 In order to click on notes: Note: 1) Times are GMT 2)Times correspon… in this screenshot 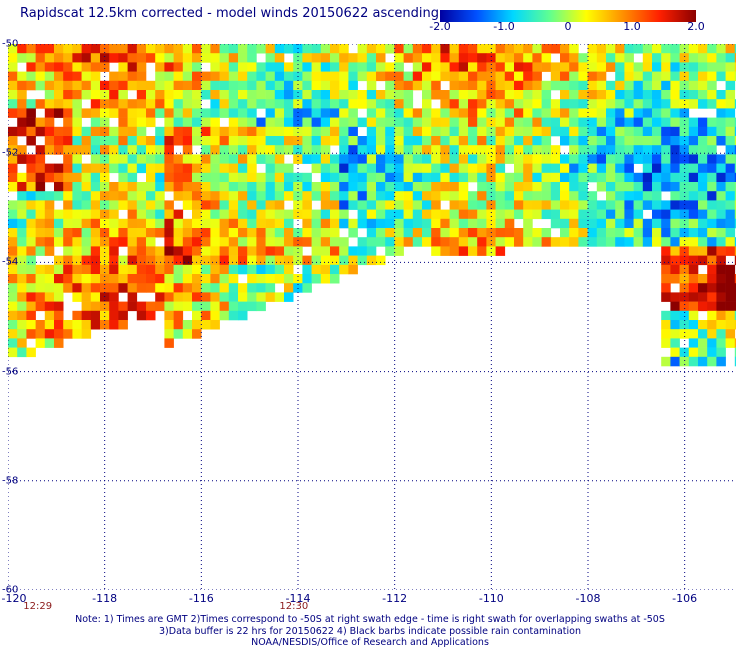, I will do `click(370, 631)`.